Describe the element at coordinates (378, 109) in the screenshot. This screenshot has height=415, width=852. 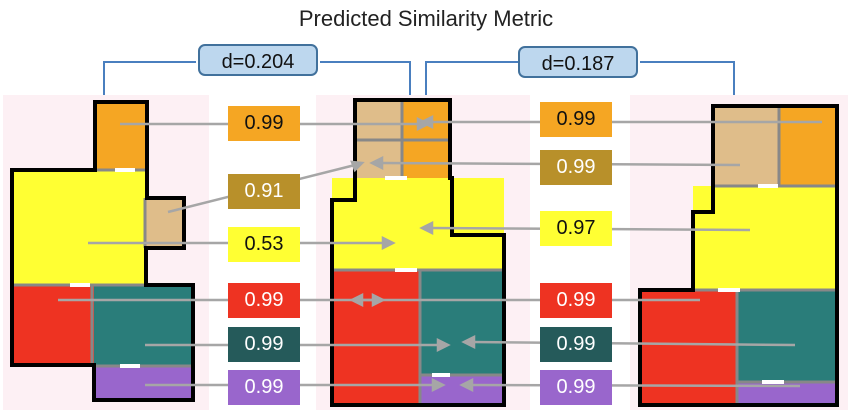
I see `room-storage-top` at that location.